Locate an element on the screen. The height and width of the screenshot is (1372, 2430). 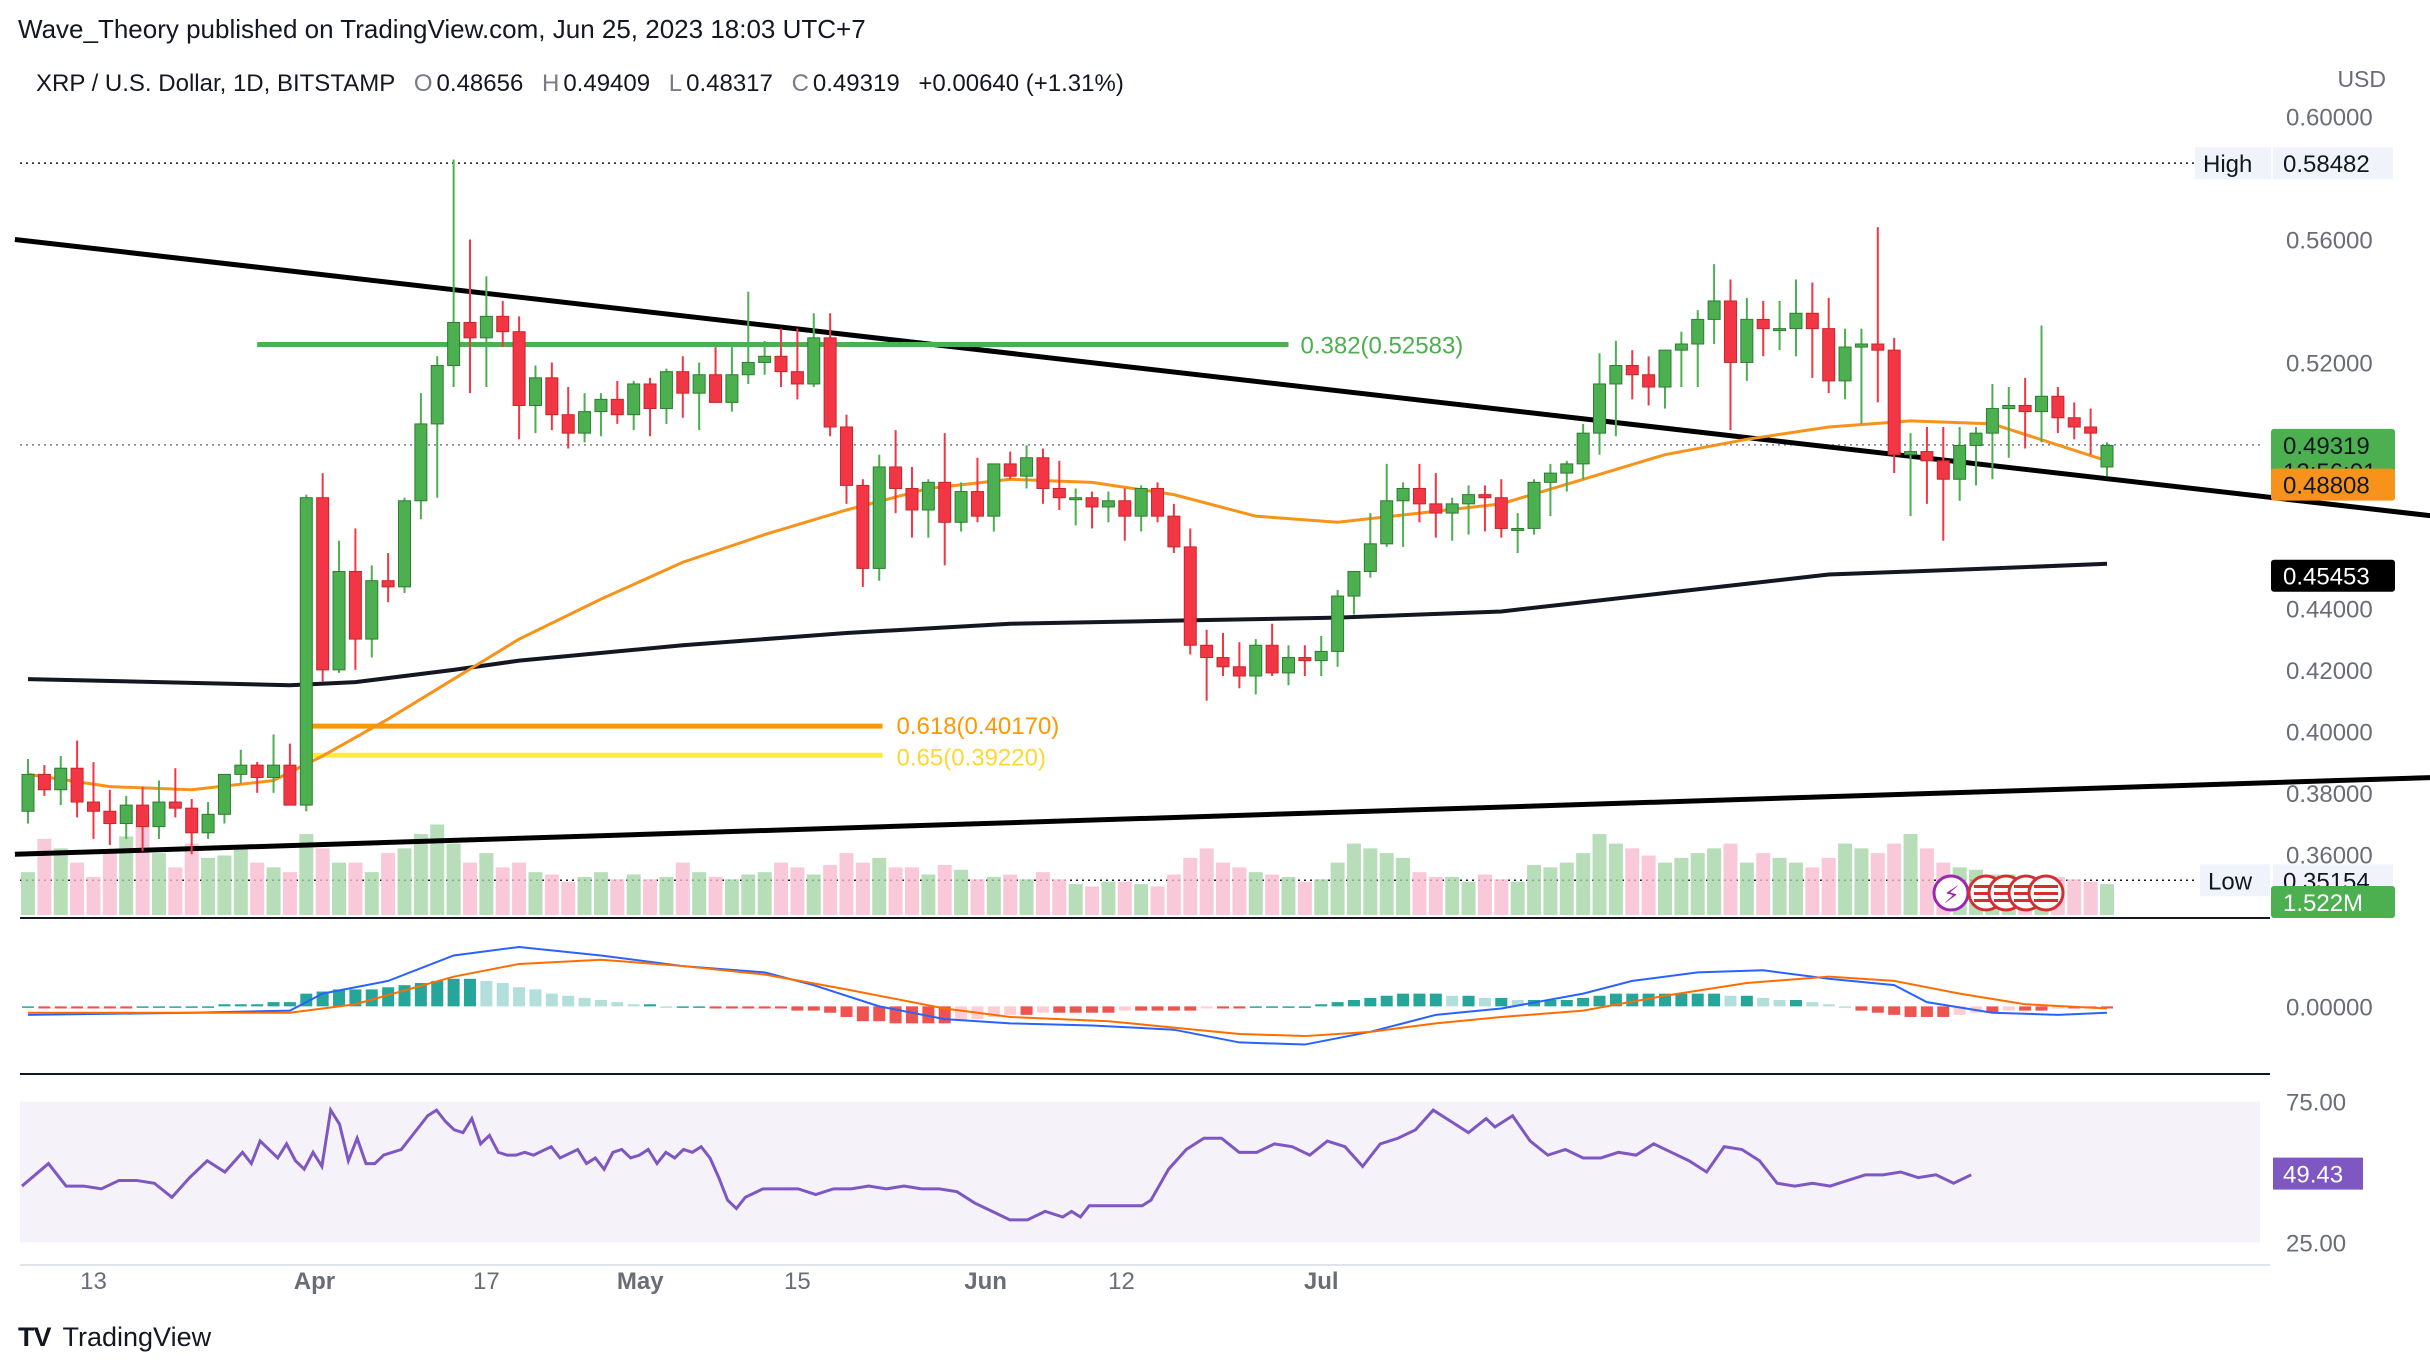
volume-tag: 1.522M is located at coordinates (2333, 902).